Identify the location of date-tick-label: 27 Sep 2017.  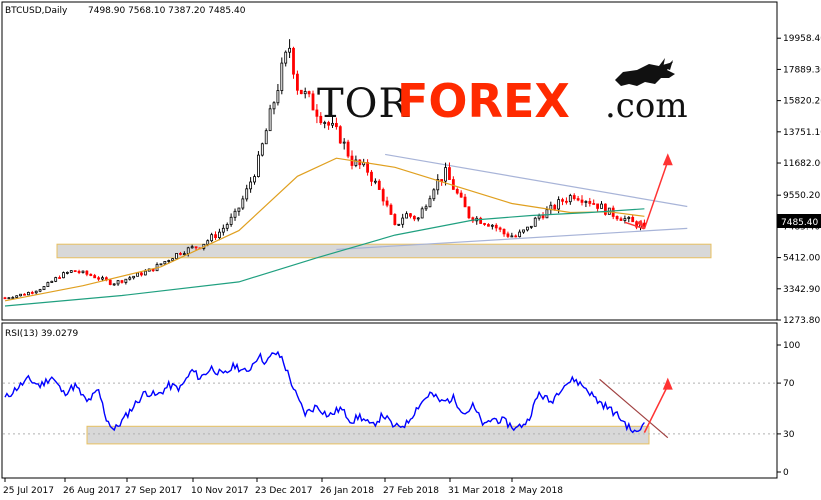
(153, 491).